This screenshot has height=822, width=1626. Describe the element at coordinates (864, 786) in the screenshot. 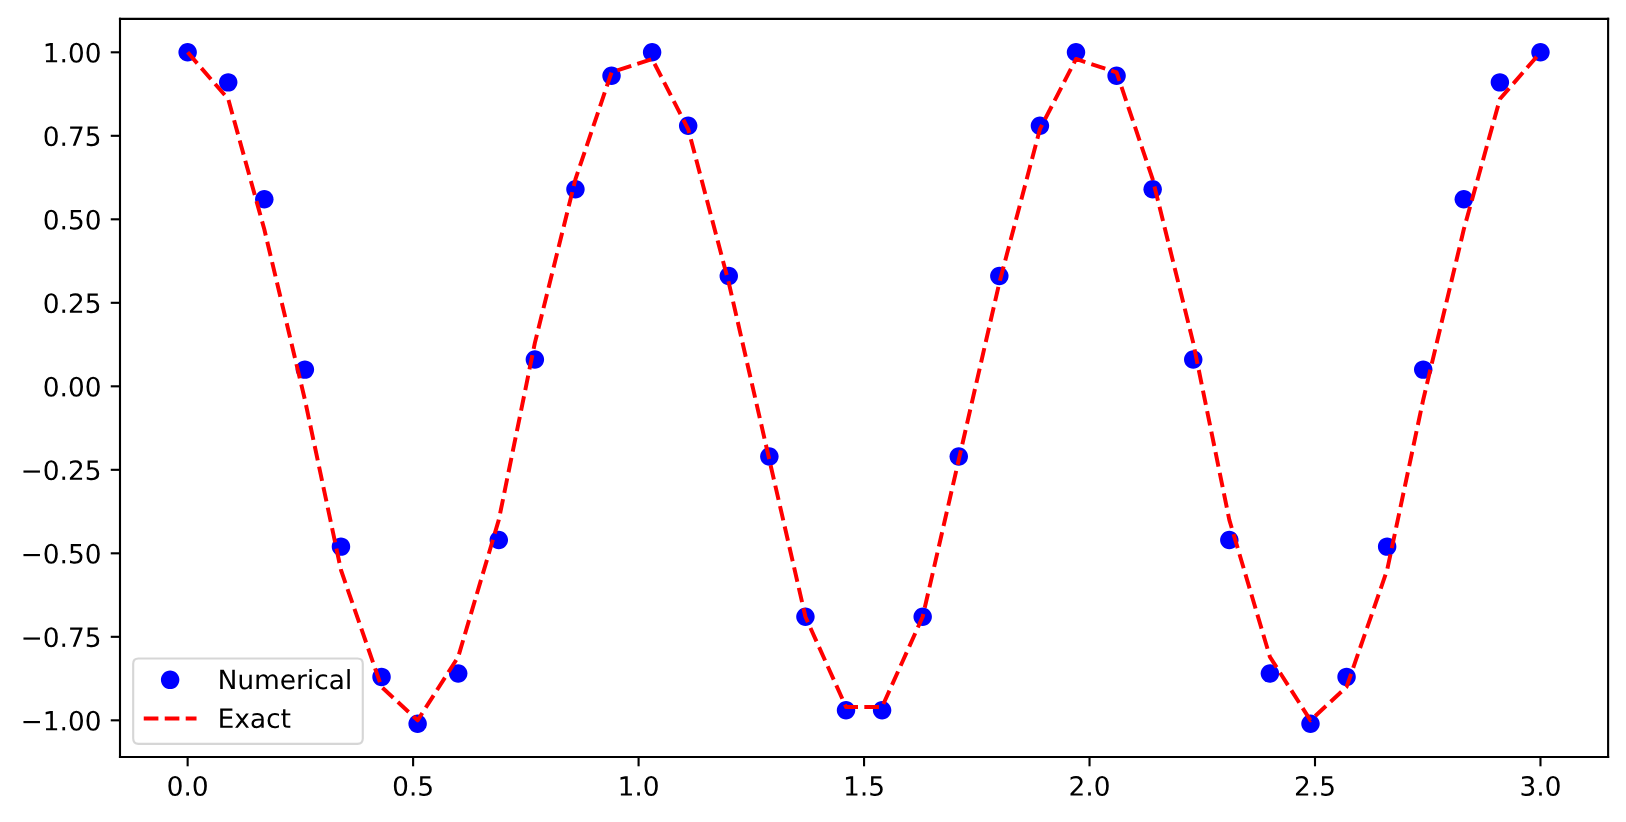

I see `x-tick-label: 1.5` at that location.